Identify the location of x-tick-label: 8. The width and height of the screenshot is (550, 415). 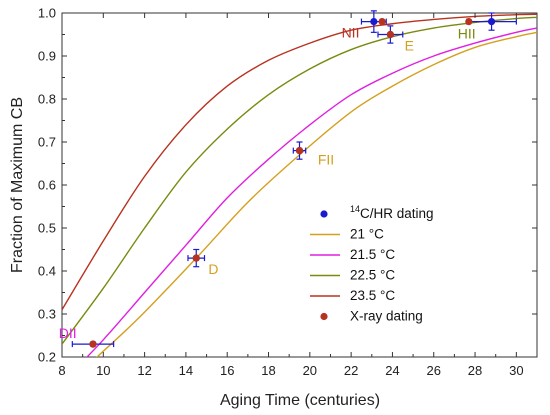
(61, 370).